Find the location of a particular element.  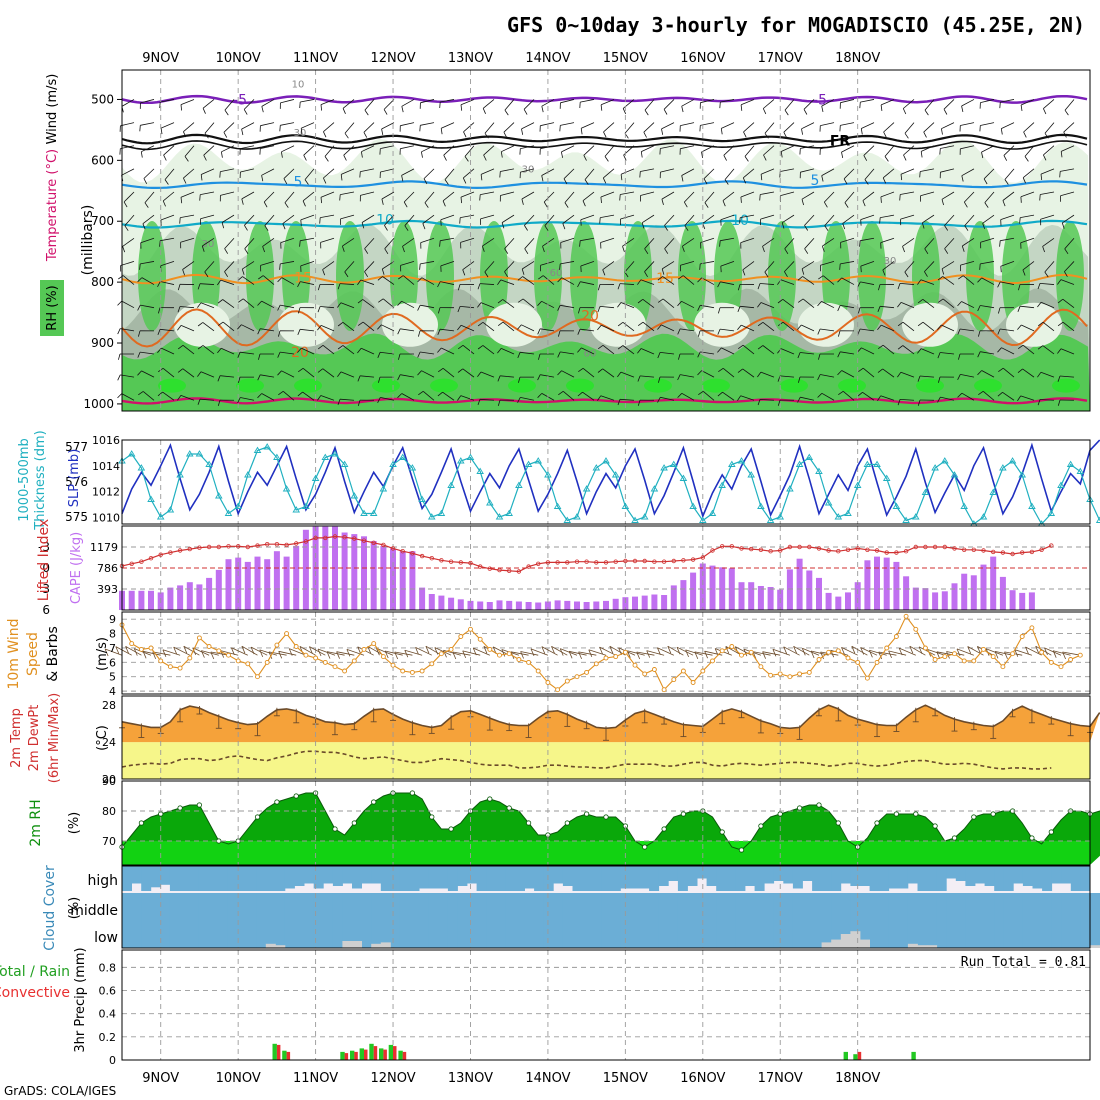

wind-barbs-label: & Barbs is located at coordinates (53, 654).